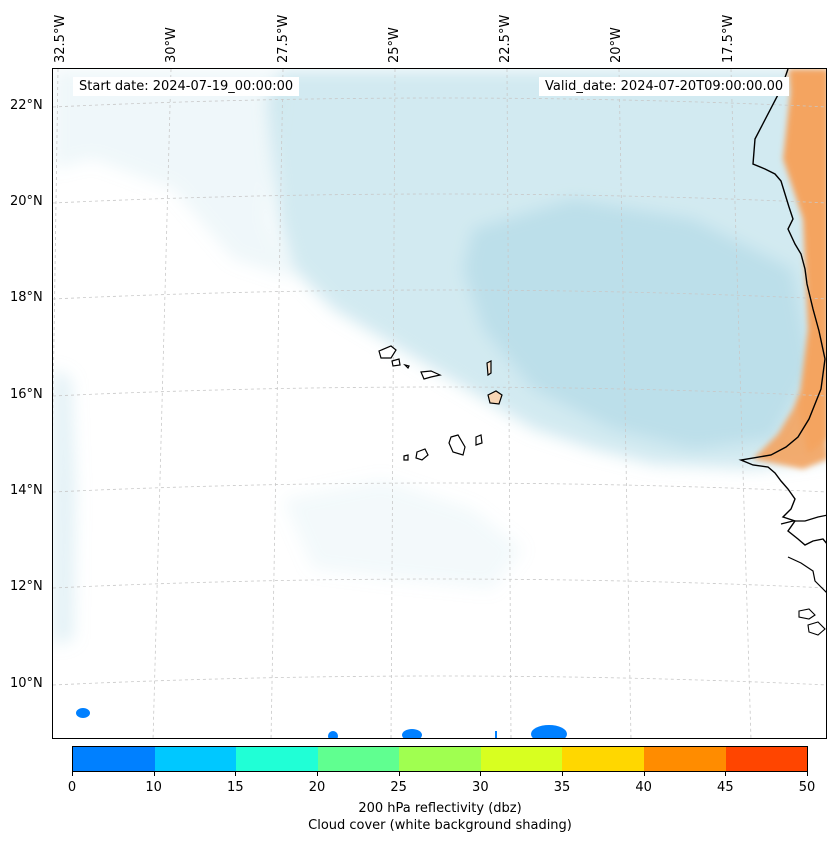 The height and width of the screenshot is (843, 837). What do you see at coordinates (664, 86) in the screenshot?
I see `valid-date-label: Valid_date: 2024-07-20T09:00:00.00` at bounding box center [664, 86].